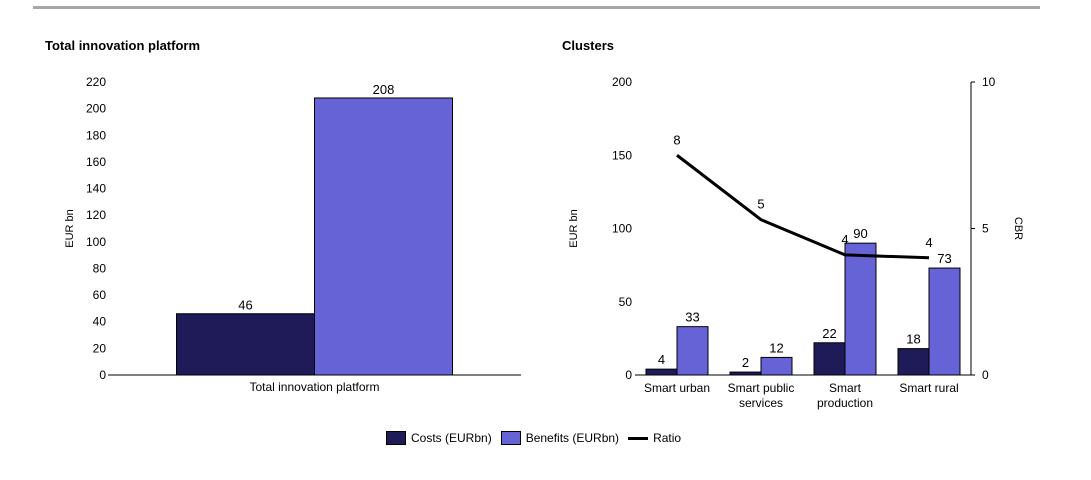 The image size is (1091, 480). What do you see at coordinates (451, 438) in the screenshot?
I see `legend-costs-label: Costs (EURbn)` at bounding box center [451, 438].